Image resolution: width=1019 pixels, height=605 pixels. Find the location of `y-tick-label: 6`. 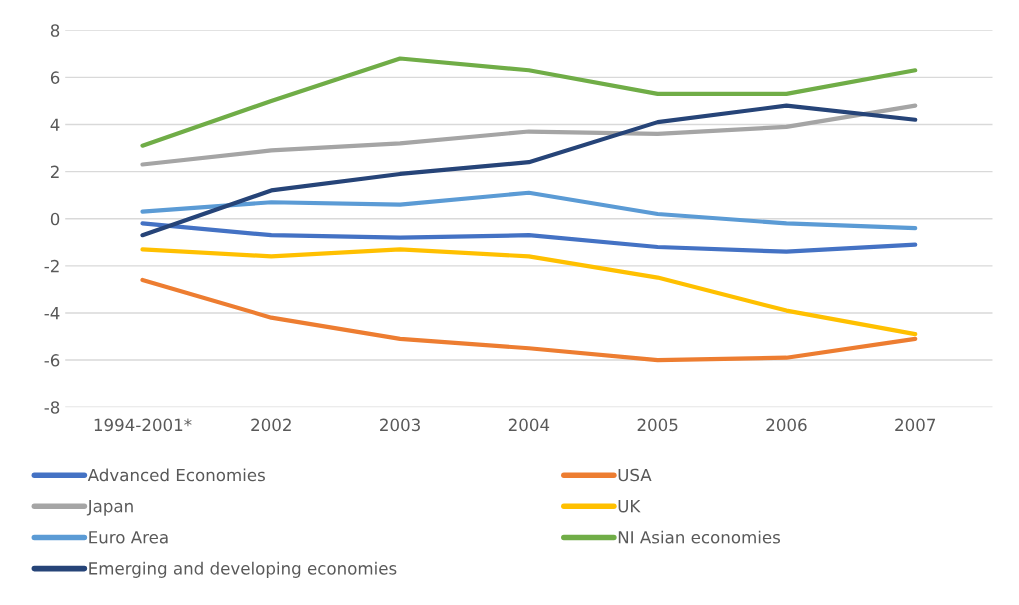

y-tick-label: 6 is located at coordinates (55, 77).